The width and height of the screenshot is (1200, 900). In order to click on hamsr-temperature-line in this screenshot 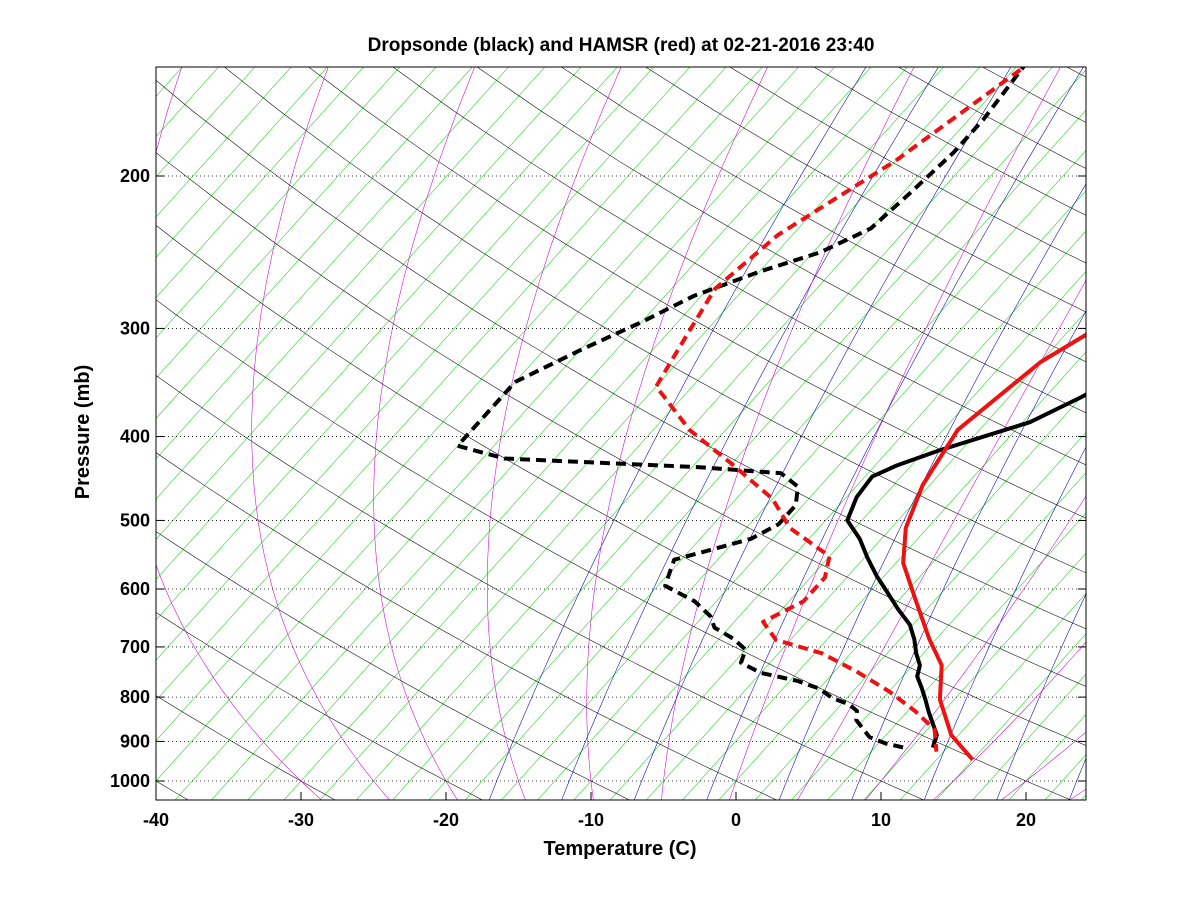, I will do `click(993, 547)`.